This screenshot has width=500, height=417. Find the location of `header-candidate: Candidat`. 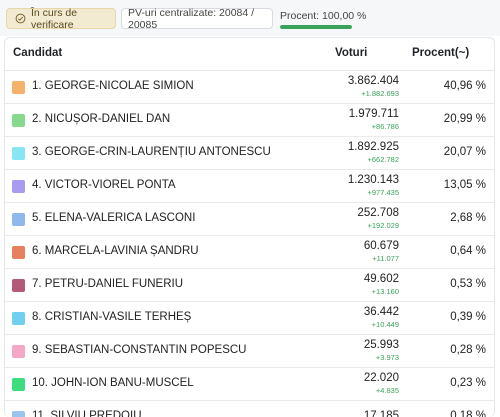

header-candidate: Candidat is located at coordinates (38, 53).